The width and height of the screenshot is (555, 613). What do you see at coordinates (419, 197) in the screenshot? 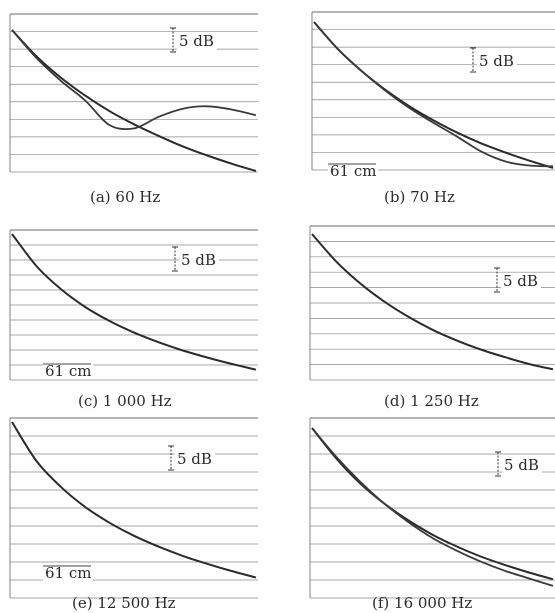
I see `panel-b-caption: (b) 70 Hz` at bounding box center [419, 197].